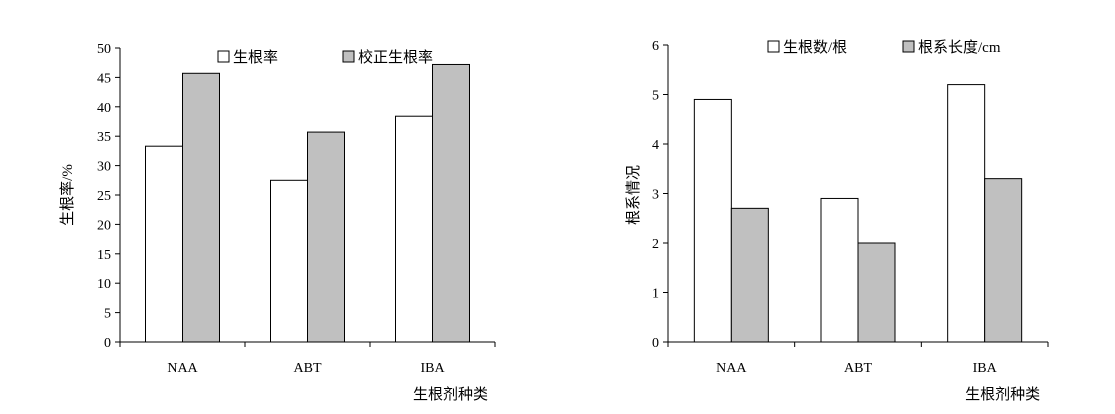  What do you see at coordinates (104, 167) in the screenshot?
I see `y-tick-label: 30` at bounding box center [104, 167].